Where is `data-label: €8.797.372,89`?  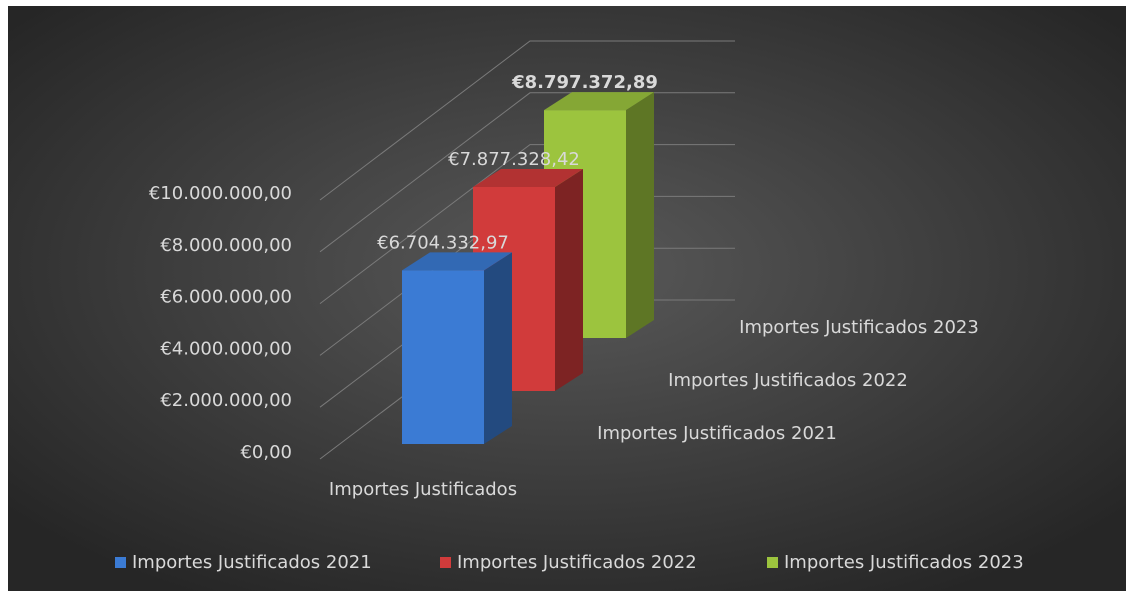
data-label: €8.797.372,89 is located at coordinates (584, 82).